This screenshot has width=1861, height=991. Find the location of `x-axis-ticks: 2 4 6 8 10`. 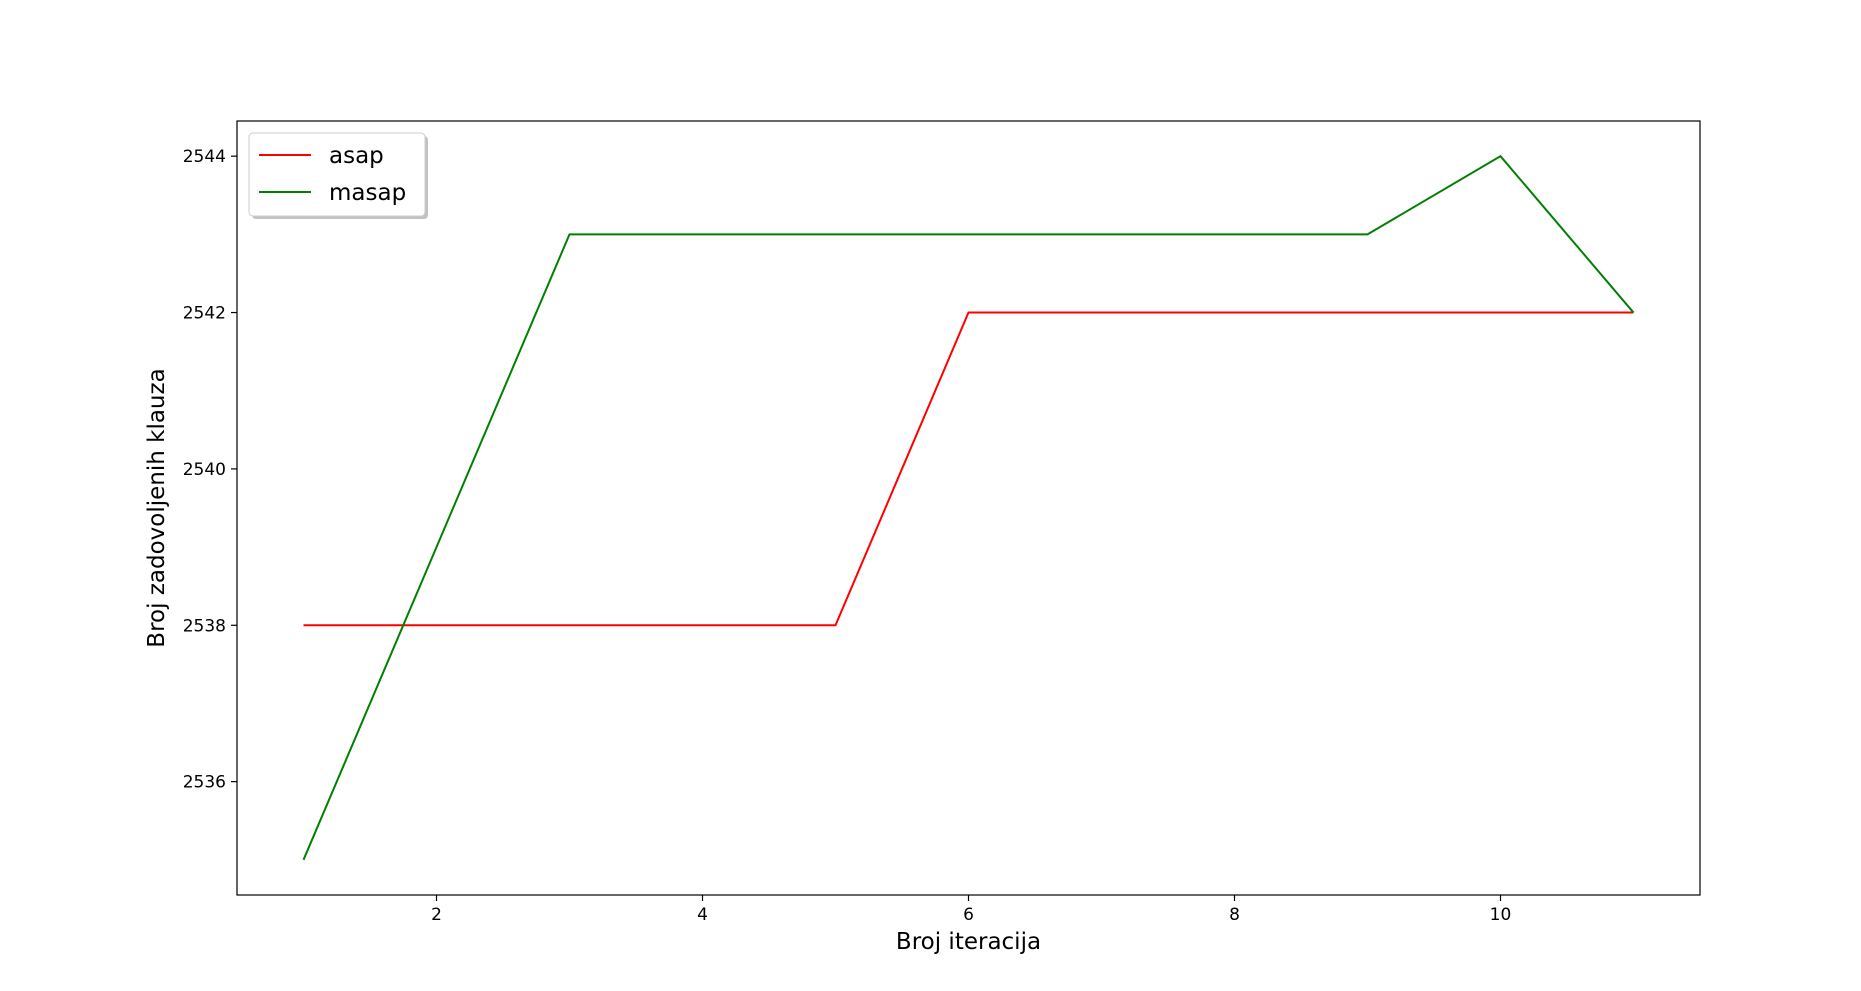

x-axis-ticks: 2 4 6 8 10 is located at coordinates (971, 910).